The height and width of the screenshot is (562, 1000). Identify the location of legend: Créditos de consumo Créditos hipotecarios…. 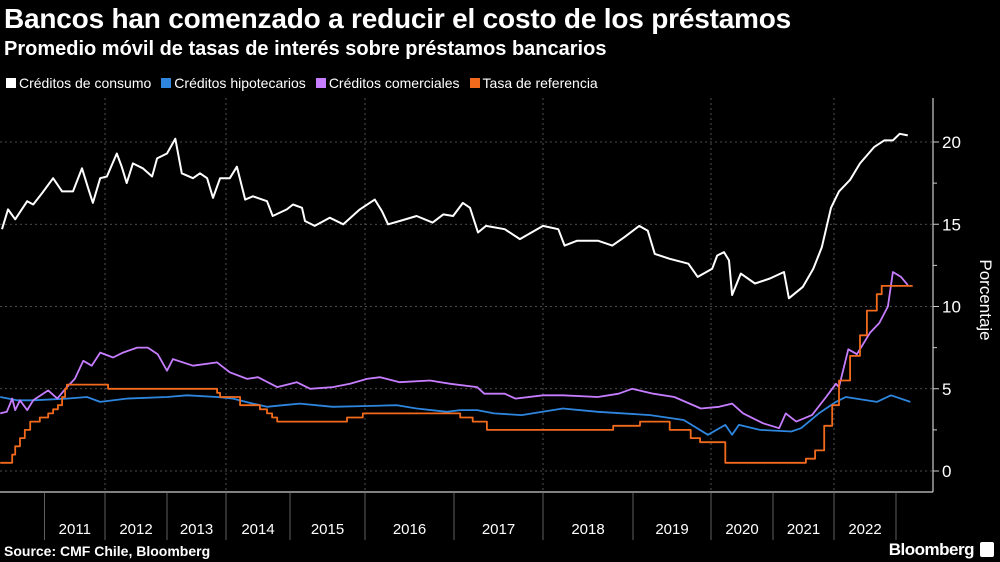
(302, 83).